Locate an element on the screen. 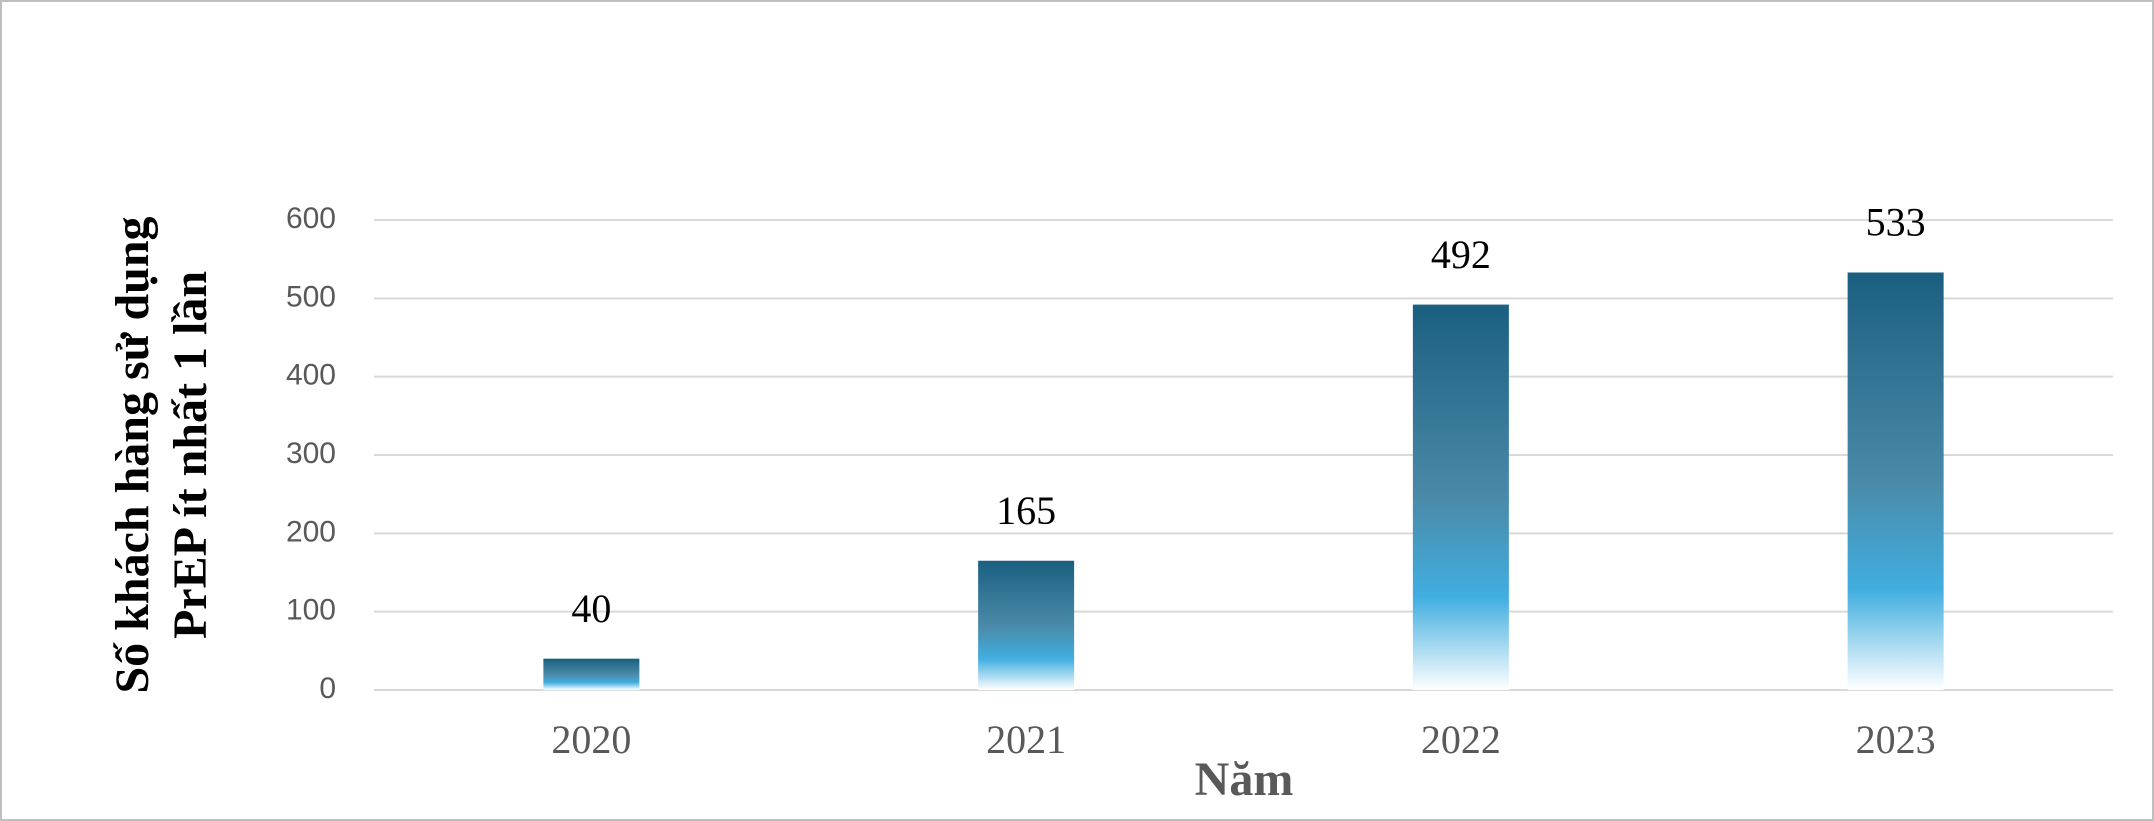 Image resolution: width=2154 pixels, height=821 pixels. y-tick-label: 0 is located at coordinates (327, 688).